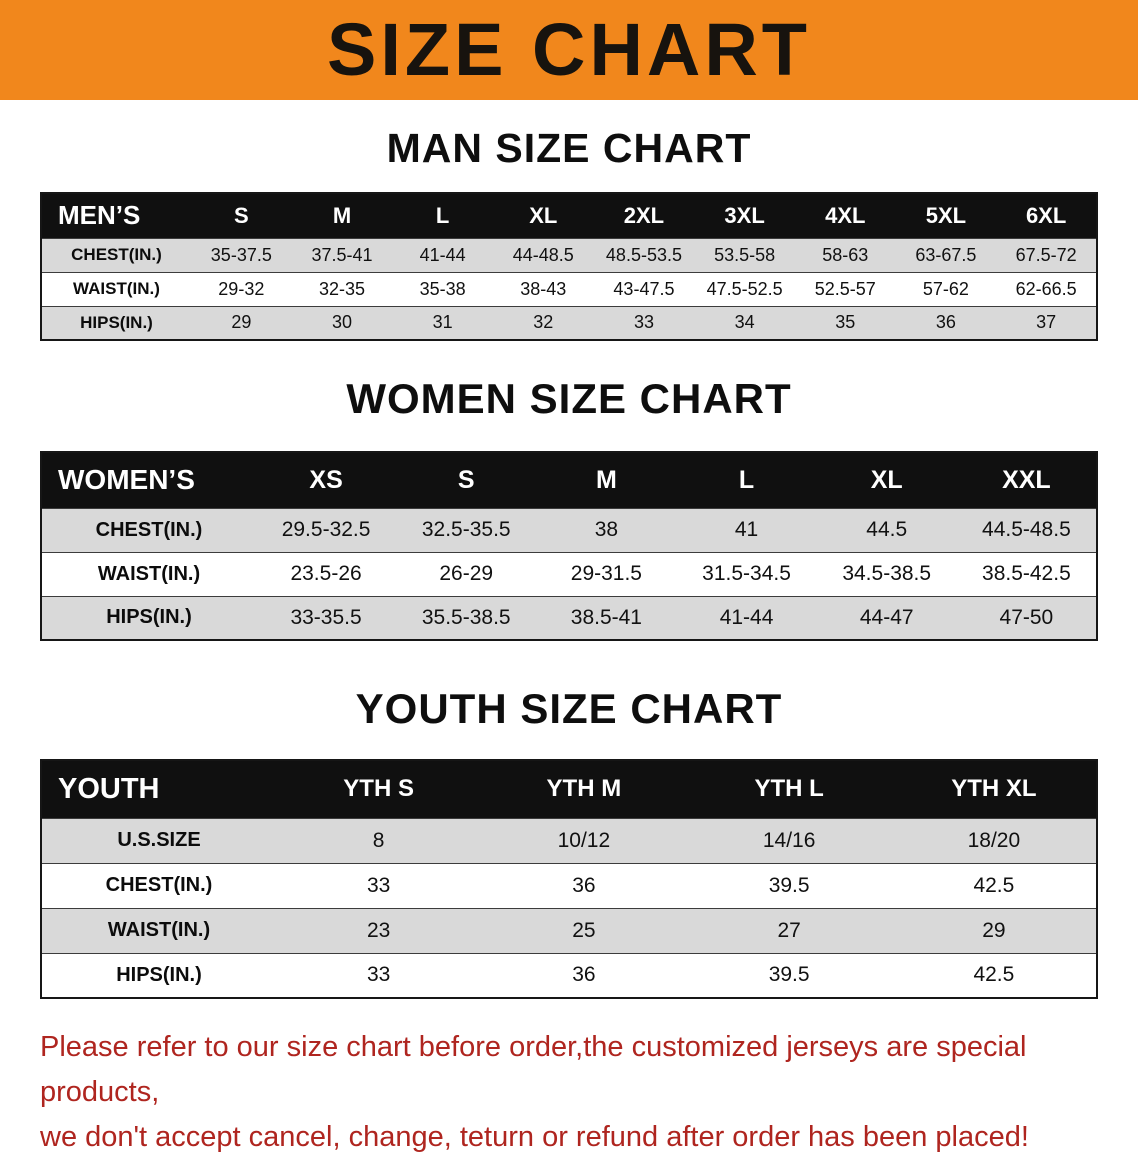 Image resolution: width=1138 pixels, height=1160 pixels. What do you see at coordinates (241, 254) in the screenshot?
I see `value-cell: 35-37.5` at bounding box center [241, 254].